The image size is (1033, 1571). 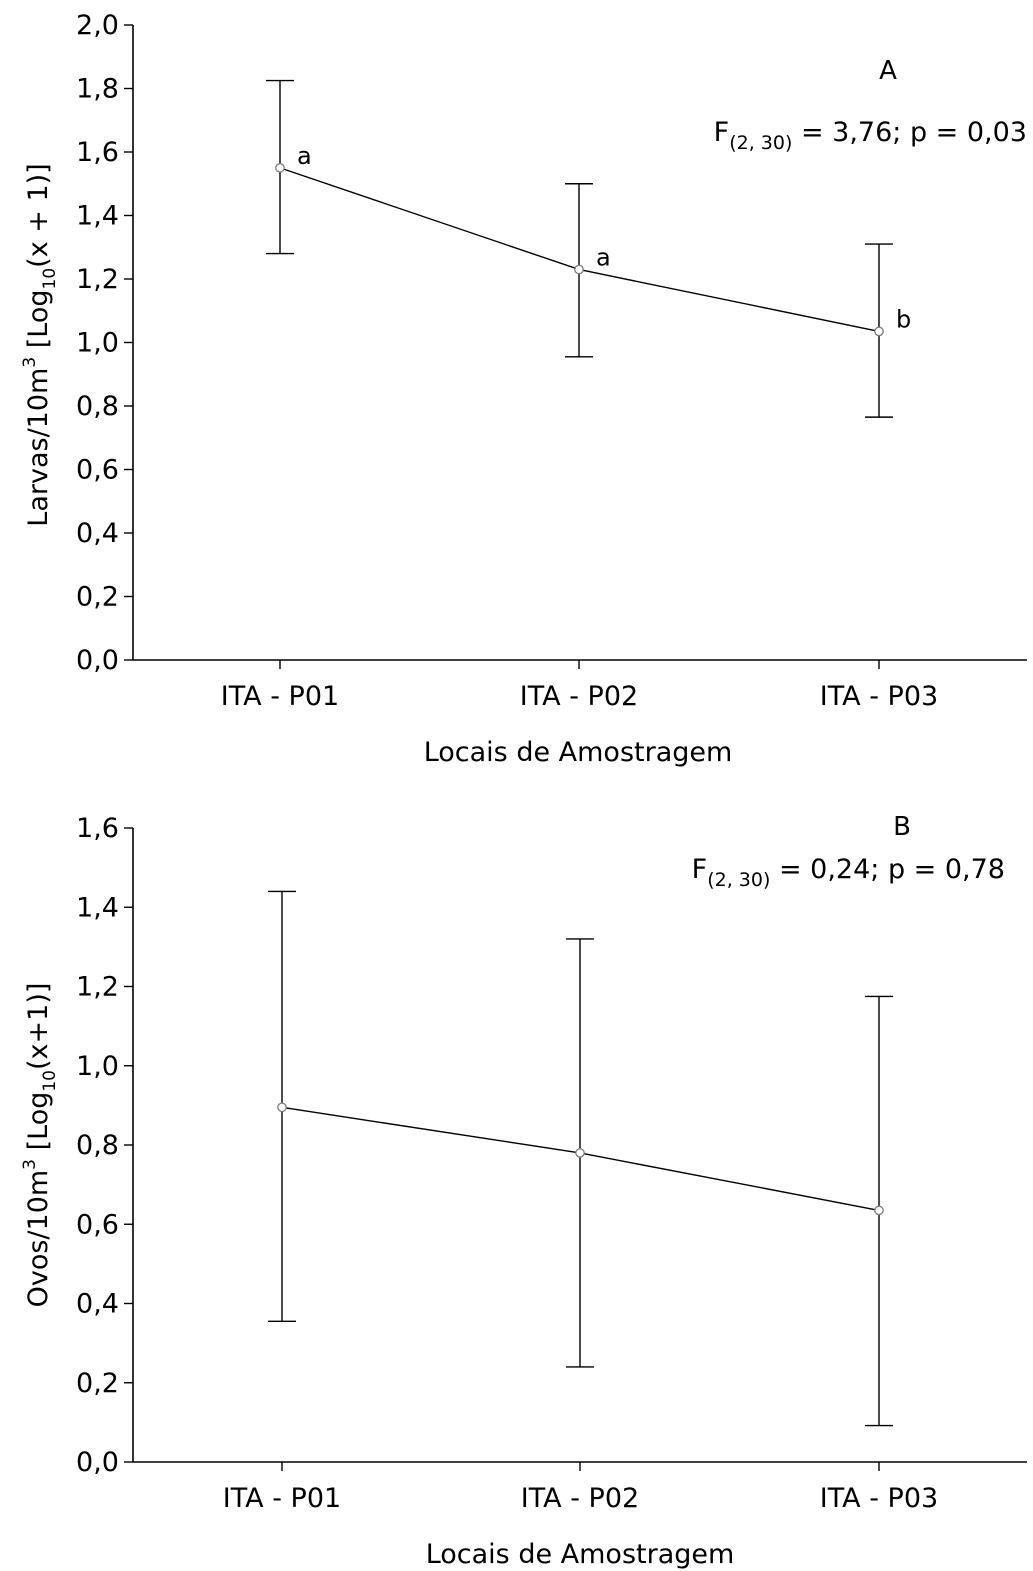 What do you see at coordinates (97, 987) in the screenshot?
I see `panel-b-y-tick-label: 1,2` at bounding box center [97, 987].